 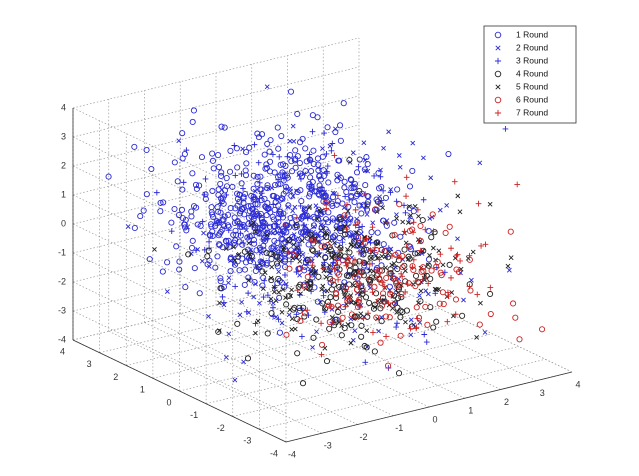 What do you see at coordinates (63, 165) in the screenshot?
I see `z-tick-label: 2` at bounding box center [63, 165].